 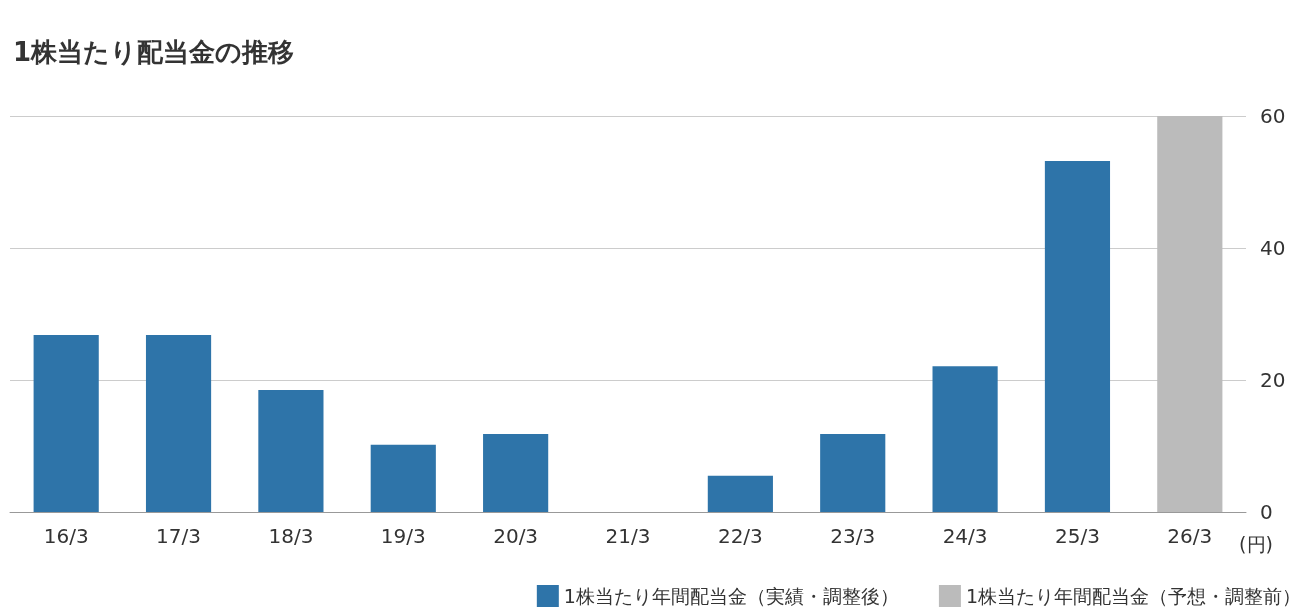 What do you see at coordinates (853, 536) in the screenshot?
I see `x-tick-label: 23/3` at bounding box center [853, 536].